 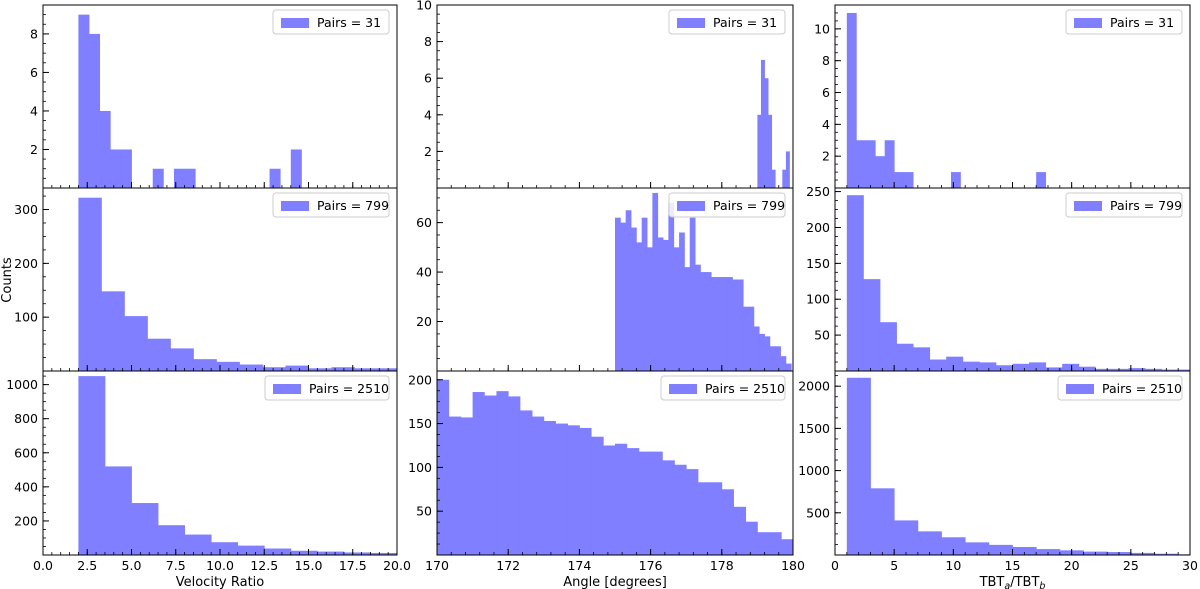 What do you see at coordinates (1014, 573) in the screenshot?
I see `x-axis-col-3: 0 5 10 15 20 25 30 TBTa/TBTb` at bounding box center [1014, 573].